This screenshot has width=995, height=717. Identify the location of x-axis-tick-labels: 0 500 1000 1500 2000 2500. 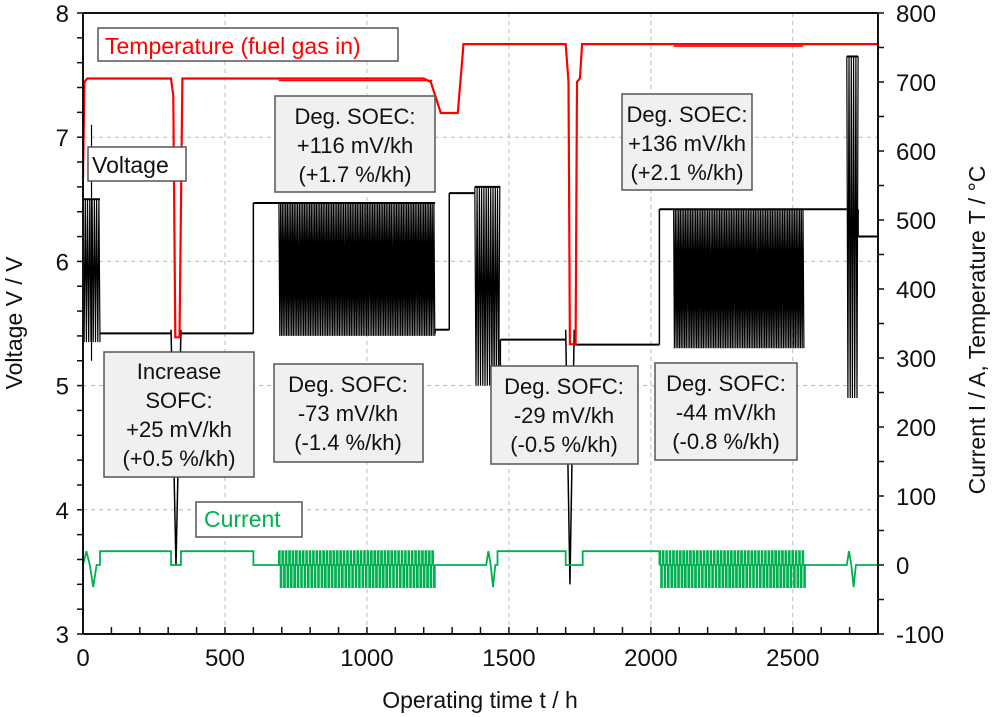
(447, 658).